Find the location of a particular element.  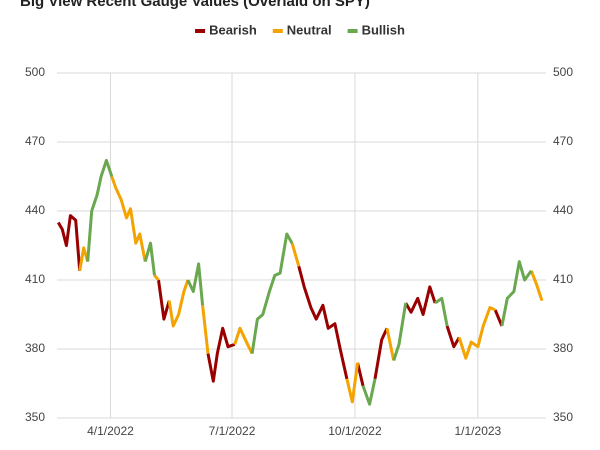

y2-tick-label: 500 is located at coordinates (563, 72).